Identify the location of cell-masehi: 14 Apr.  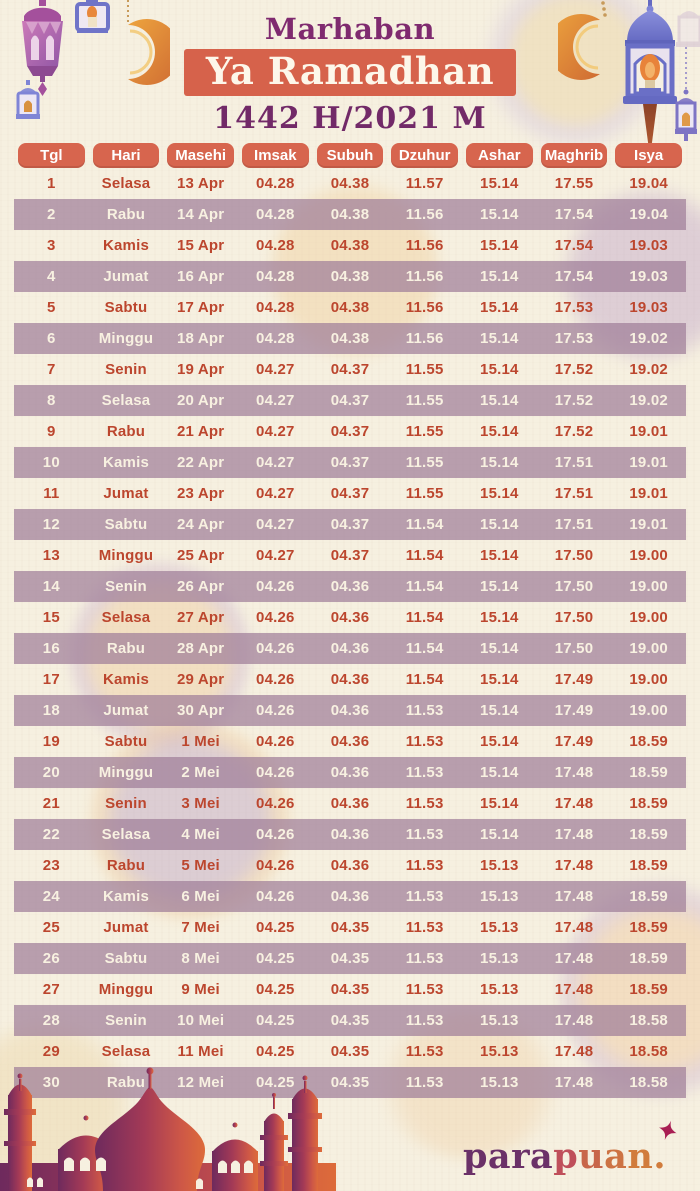
(200, 214).